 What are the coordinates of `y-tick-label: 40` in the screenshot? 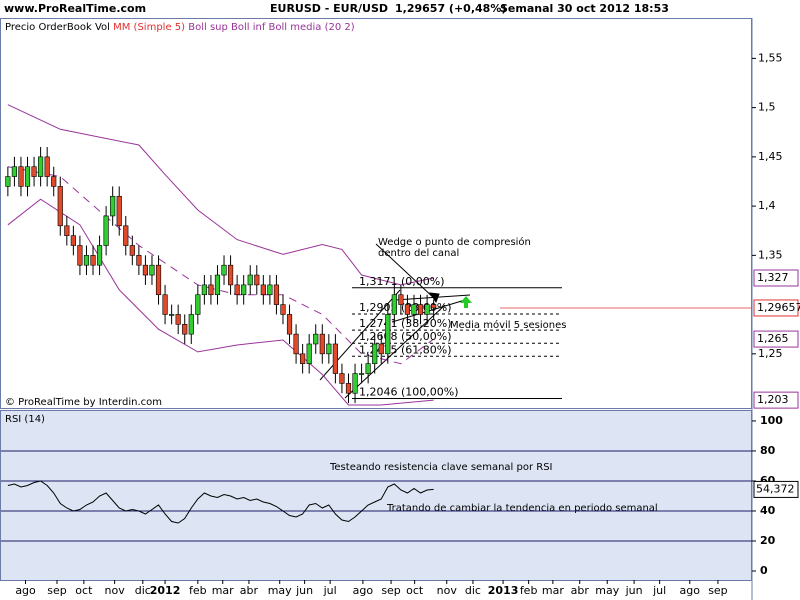 It's located at (768, 510).